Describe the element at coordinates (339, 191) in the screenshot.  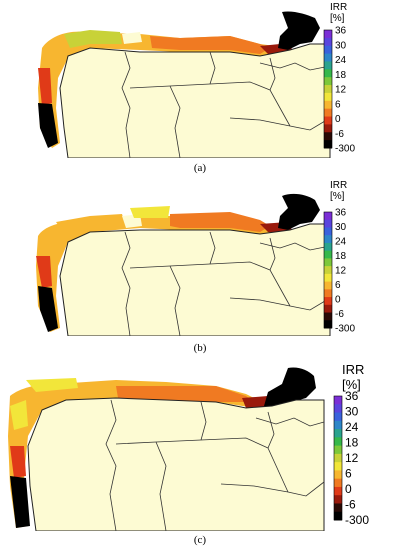
I see `colorbar-title-b: IRR [%]` at that location.